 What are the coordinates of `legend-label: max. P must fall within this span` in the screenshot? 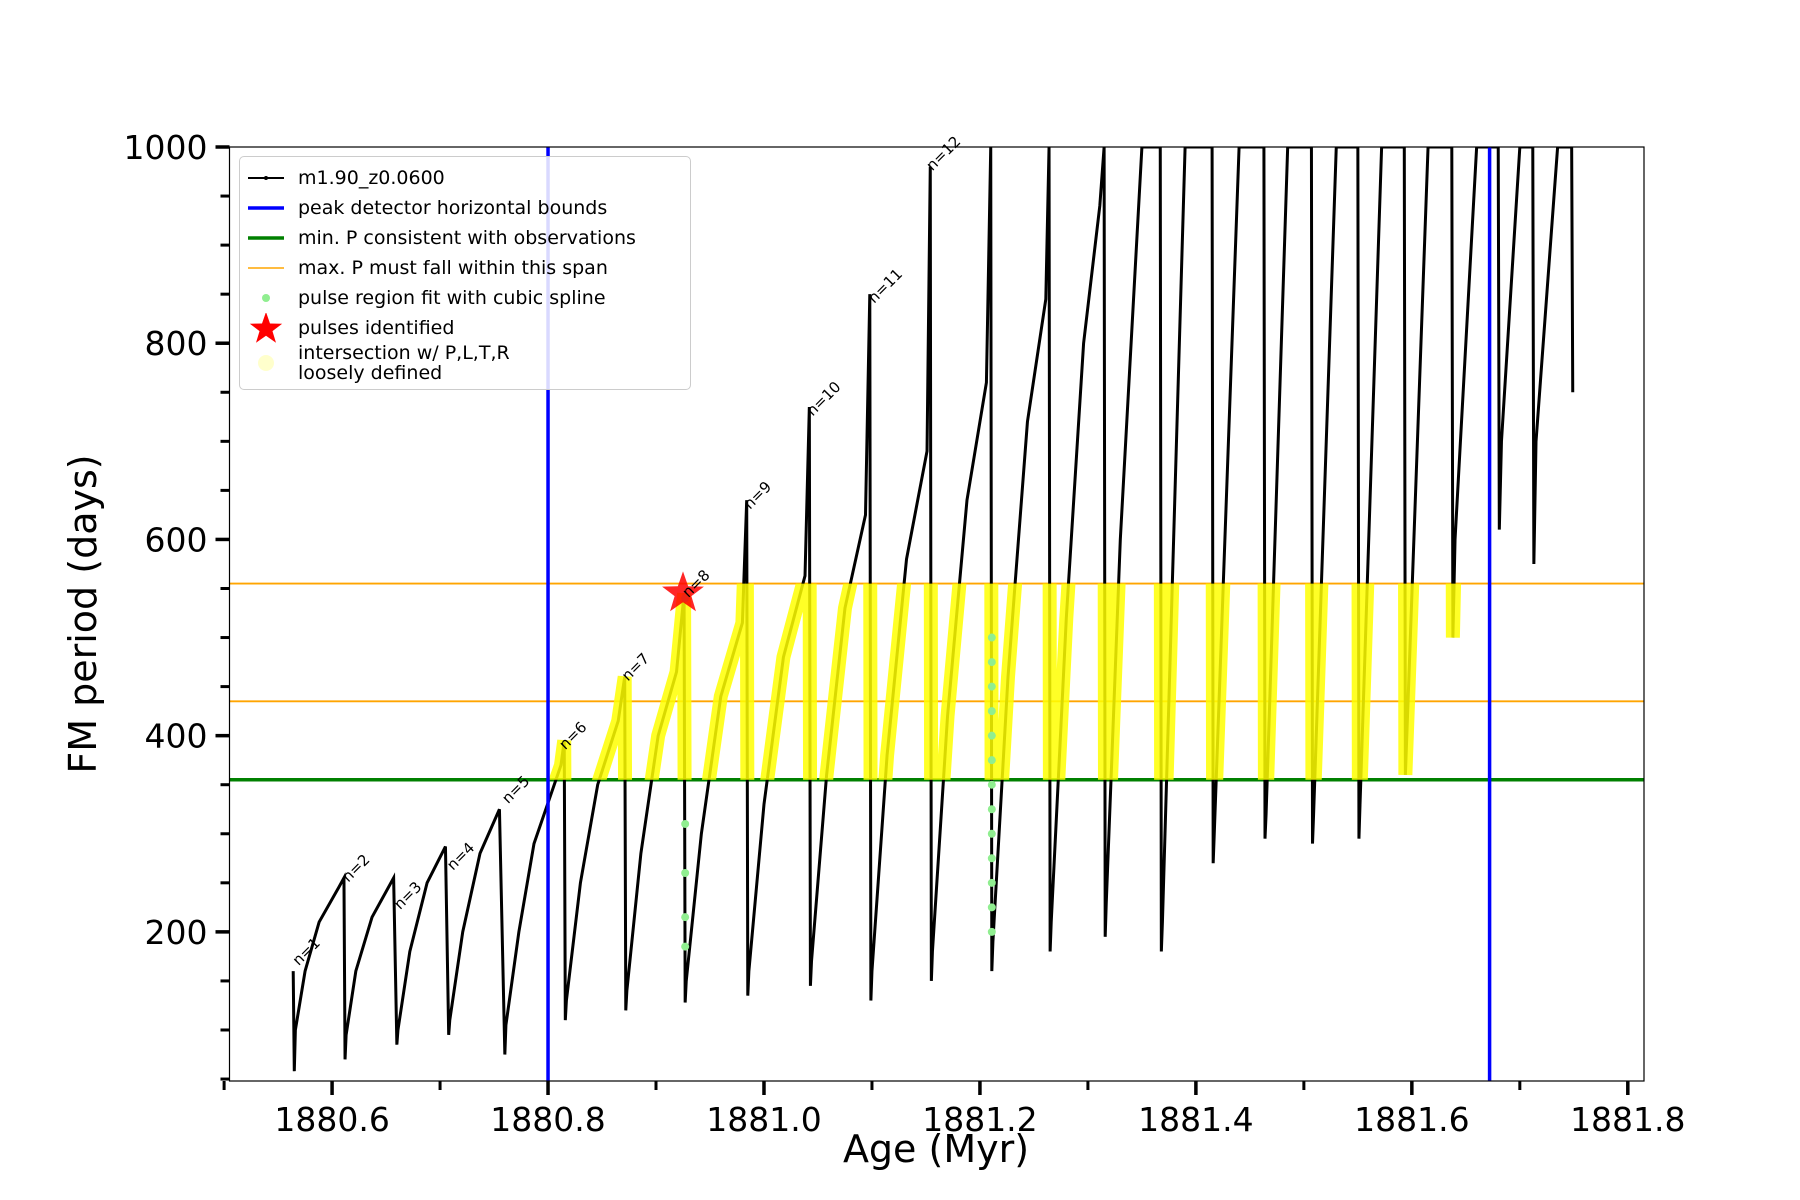 It's located at (453, 268).